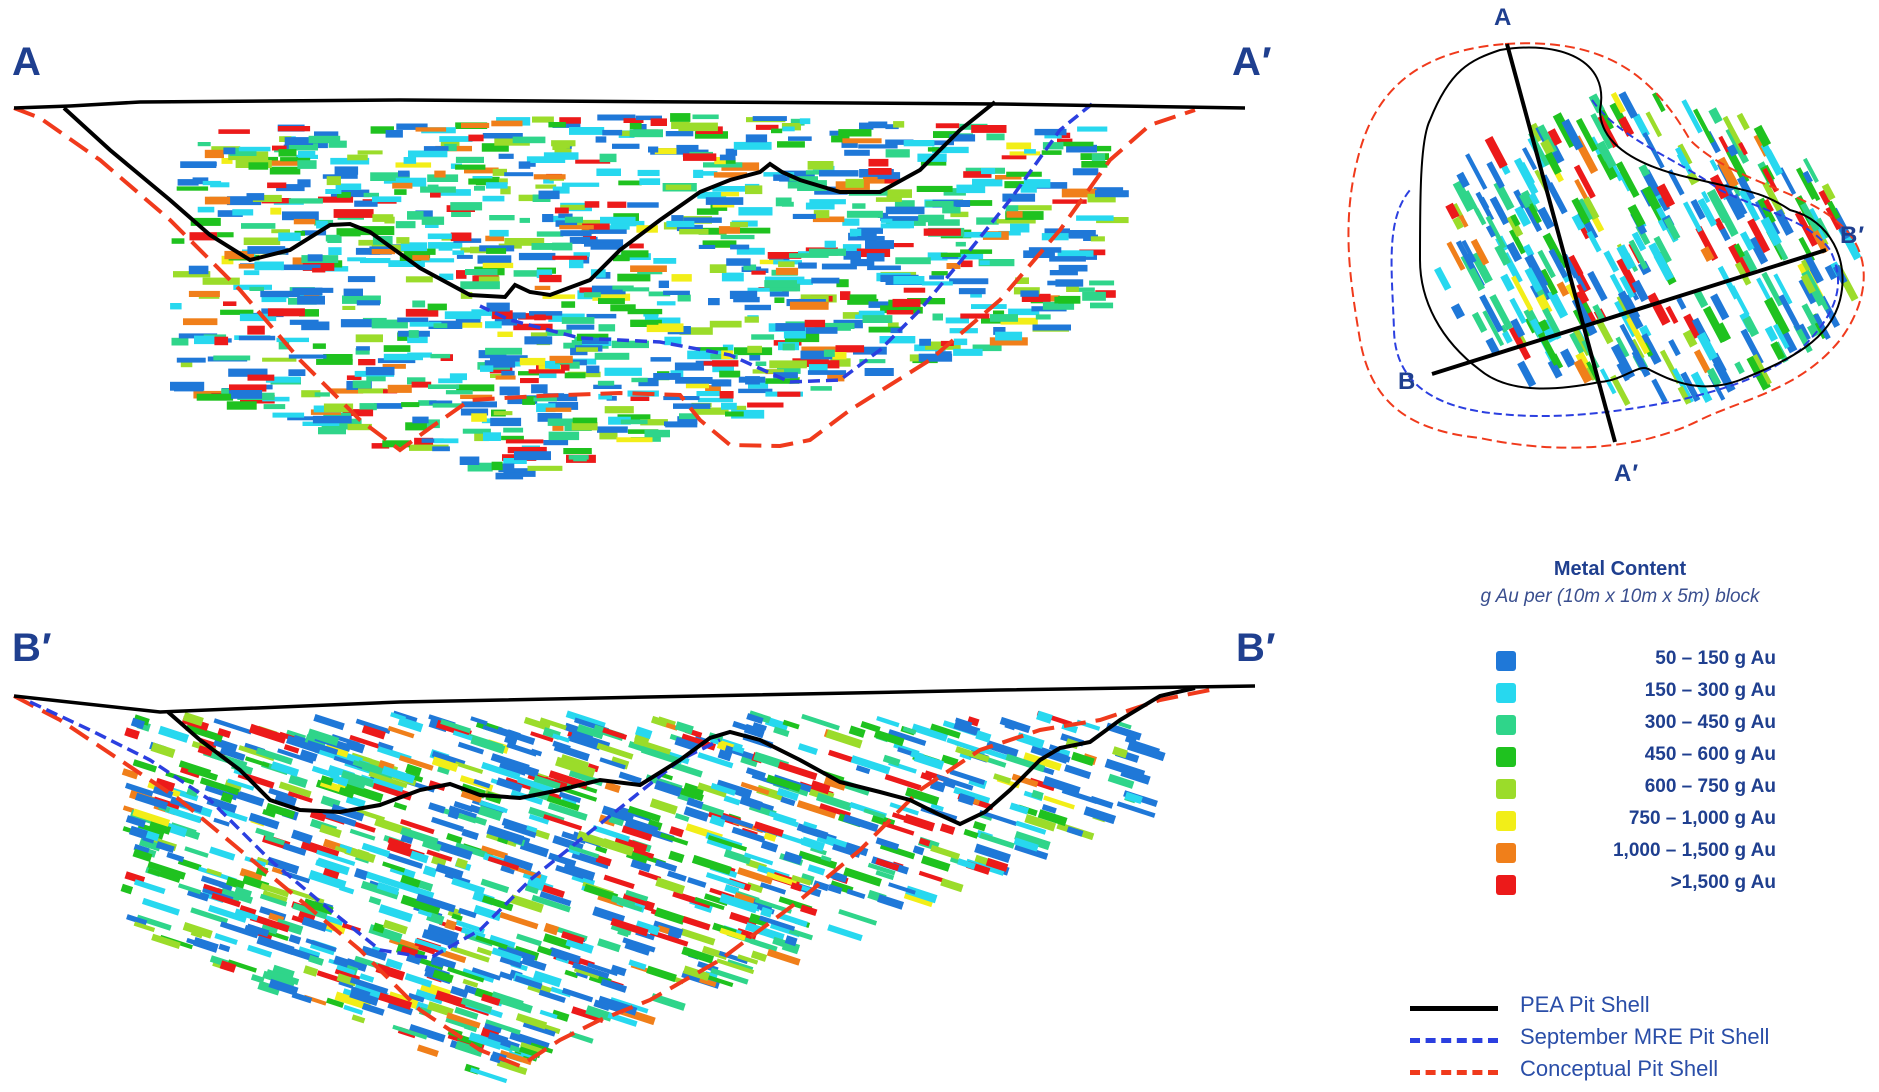  I want to click on legend-swatch, so click(1506, 821).